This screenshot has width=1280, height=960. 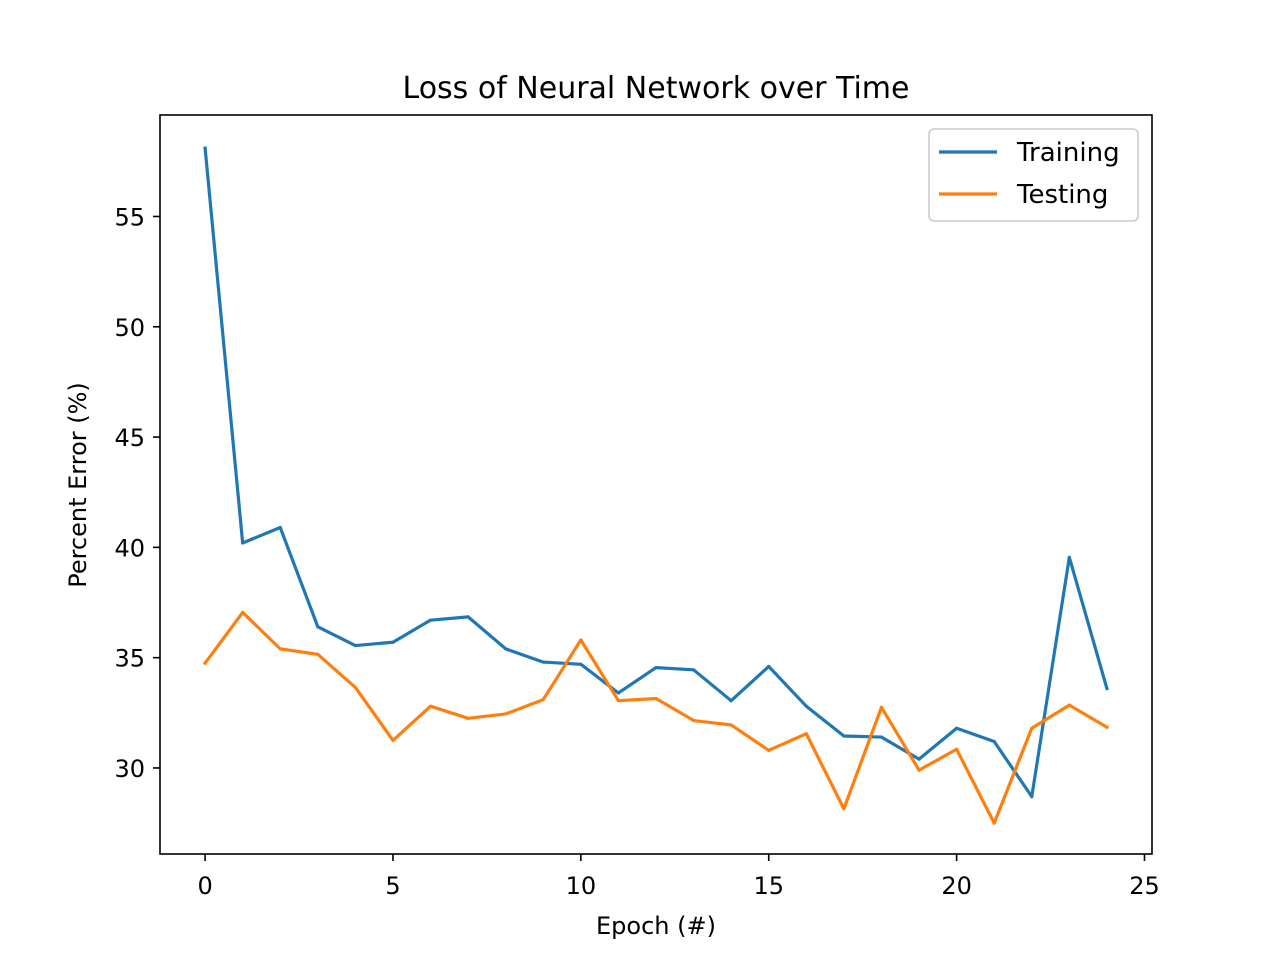 What do you see at coordinates (129, 217) in the screenshot?
I see `y-tick-label: 55` at bounding box center [129, 217].